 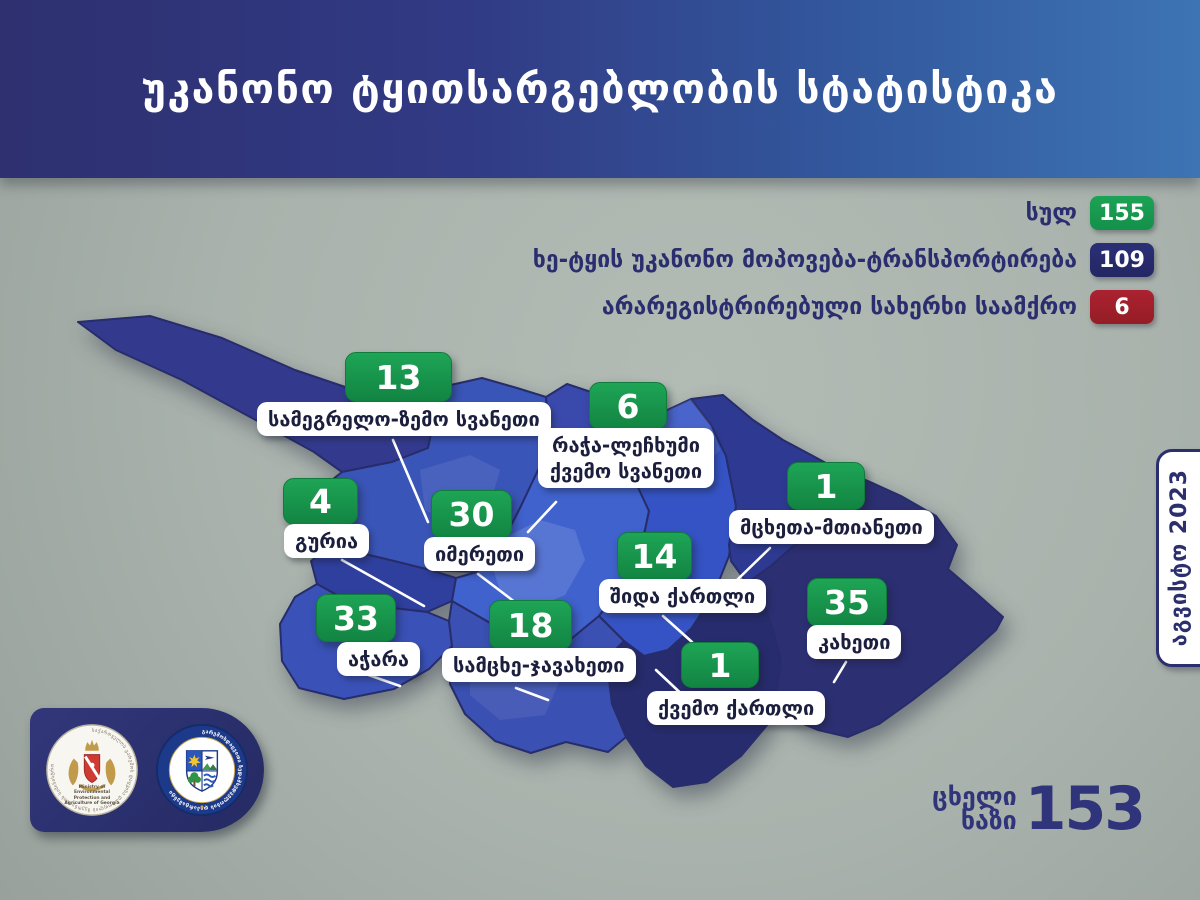 What do you see at coordinates (736, 708) in the screenshot?
I see `region-name-label: ქვემო ქართლი` at bounding box center [736, 708].